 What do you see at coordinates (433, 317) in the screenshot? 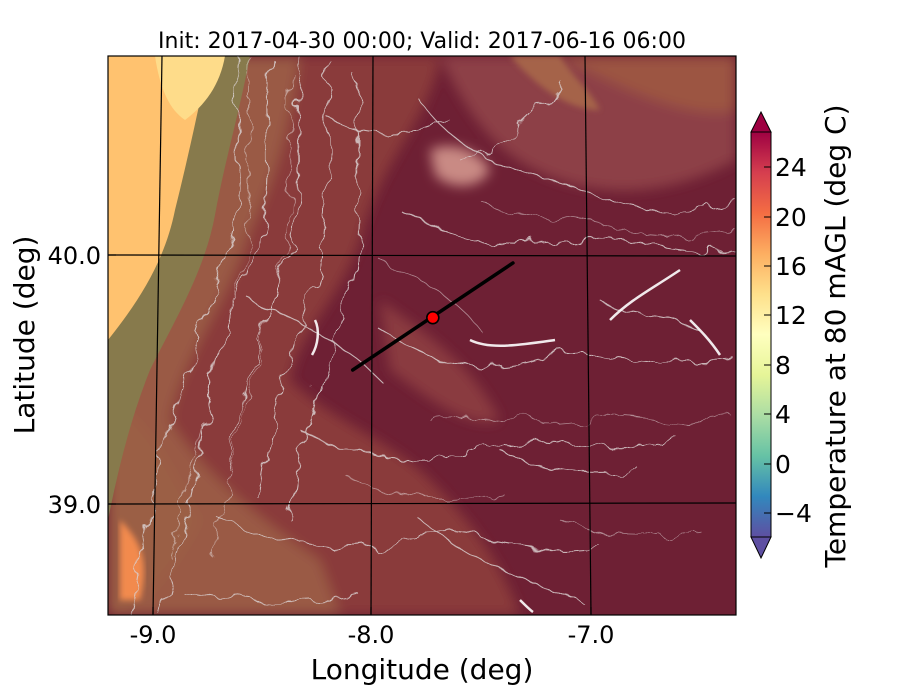
I see `location-marker` at bounding box center [433, 317].